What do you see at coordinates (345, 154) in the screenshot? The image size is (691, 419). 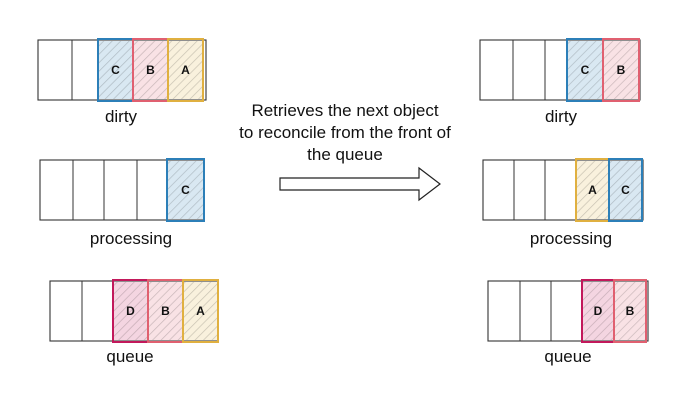 I see `caption-line-3: the queue` at bounding box center [345, 154].